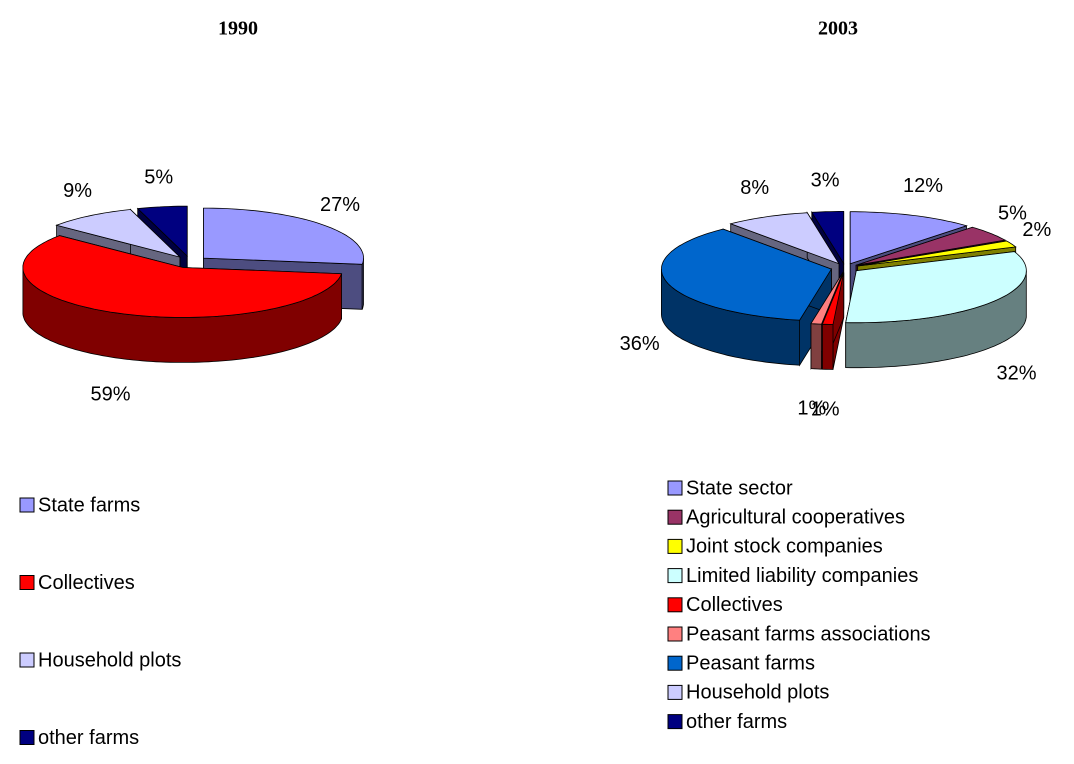 This screenshot has height=764, width=1074. I want to click on data-label: 27%, so click(340, 205).